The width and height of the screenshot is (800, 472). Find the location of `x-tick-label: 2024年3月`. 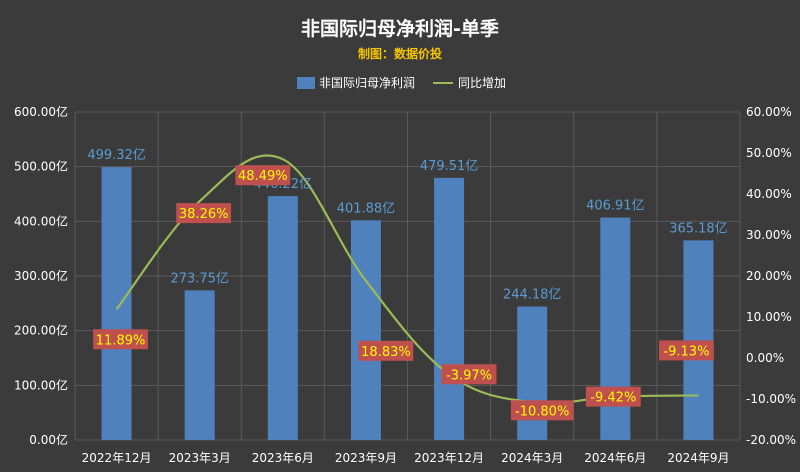

x-tick-label: 2024年3月 is located at coordinates (532, 458).